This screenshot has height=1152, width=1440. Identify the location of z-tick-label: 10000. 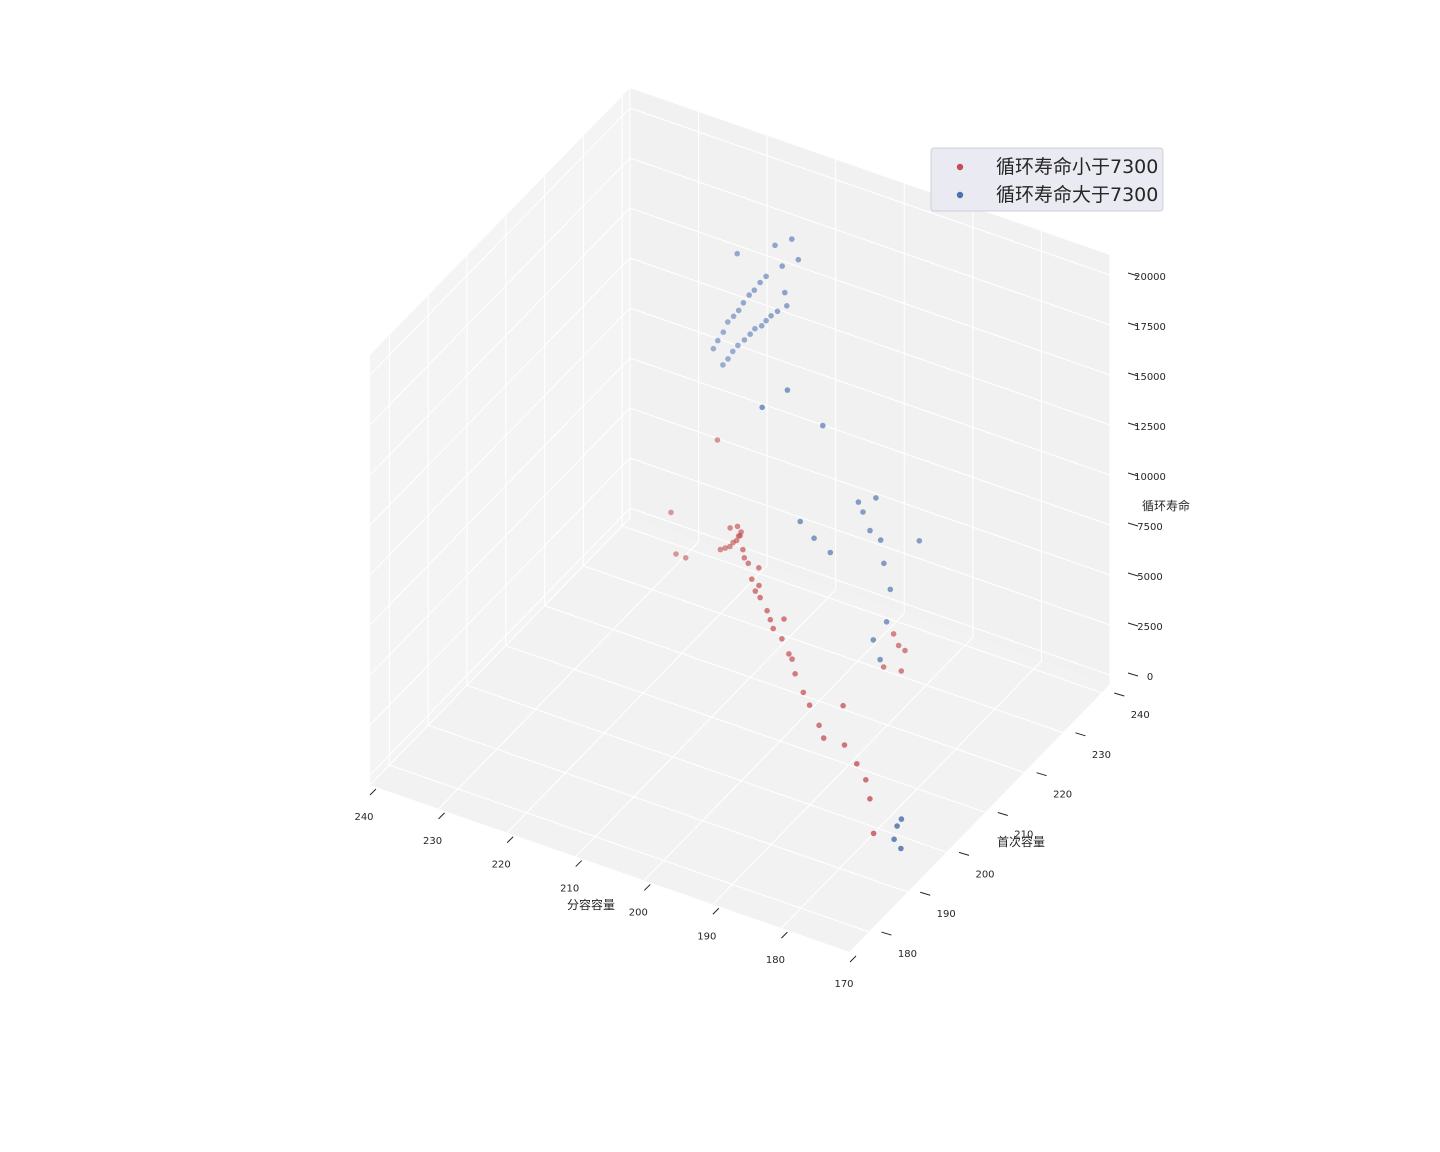
(1150, 477).